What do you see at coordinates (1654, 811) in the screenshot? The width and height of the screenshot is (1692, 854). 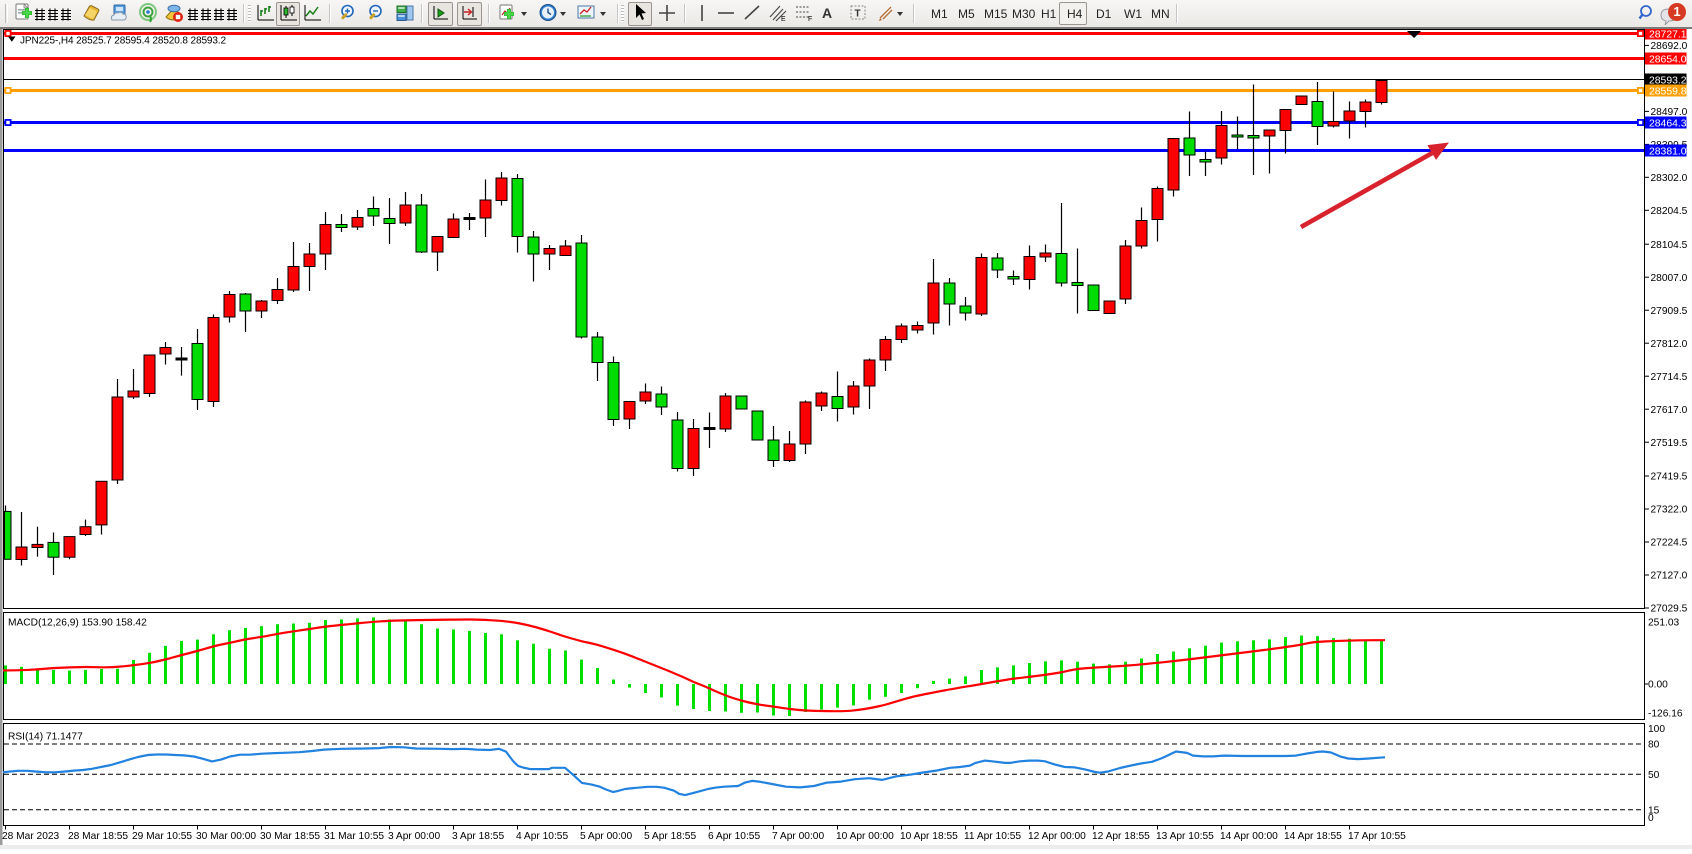 I see `svg-text: 15` at bounding box center [1654, 811].